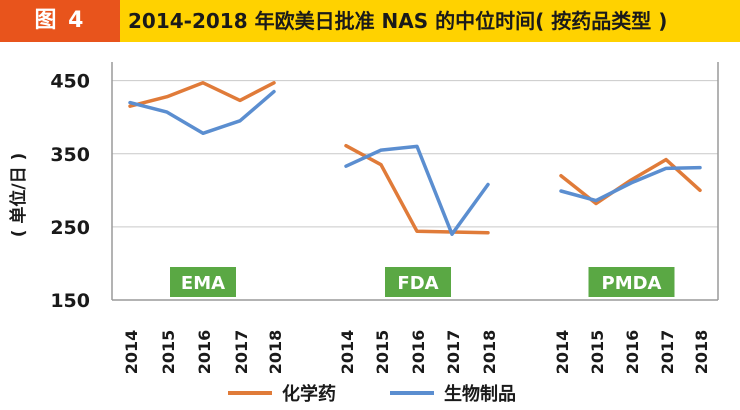  I want to click on series-line-fda-biologic, so click(417, 190).